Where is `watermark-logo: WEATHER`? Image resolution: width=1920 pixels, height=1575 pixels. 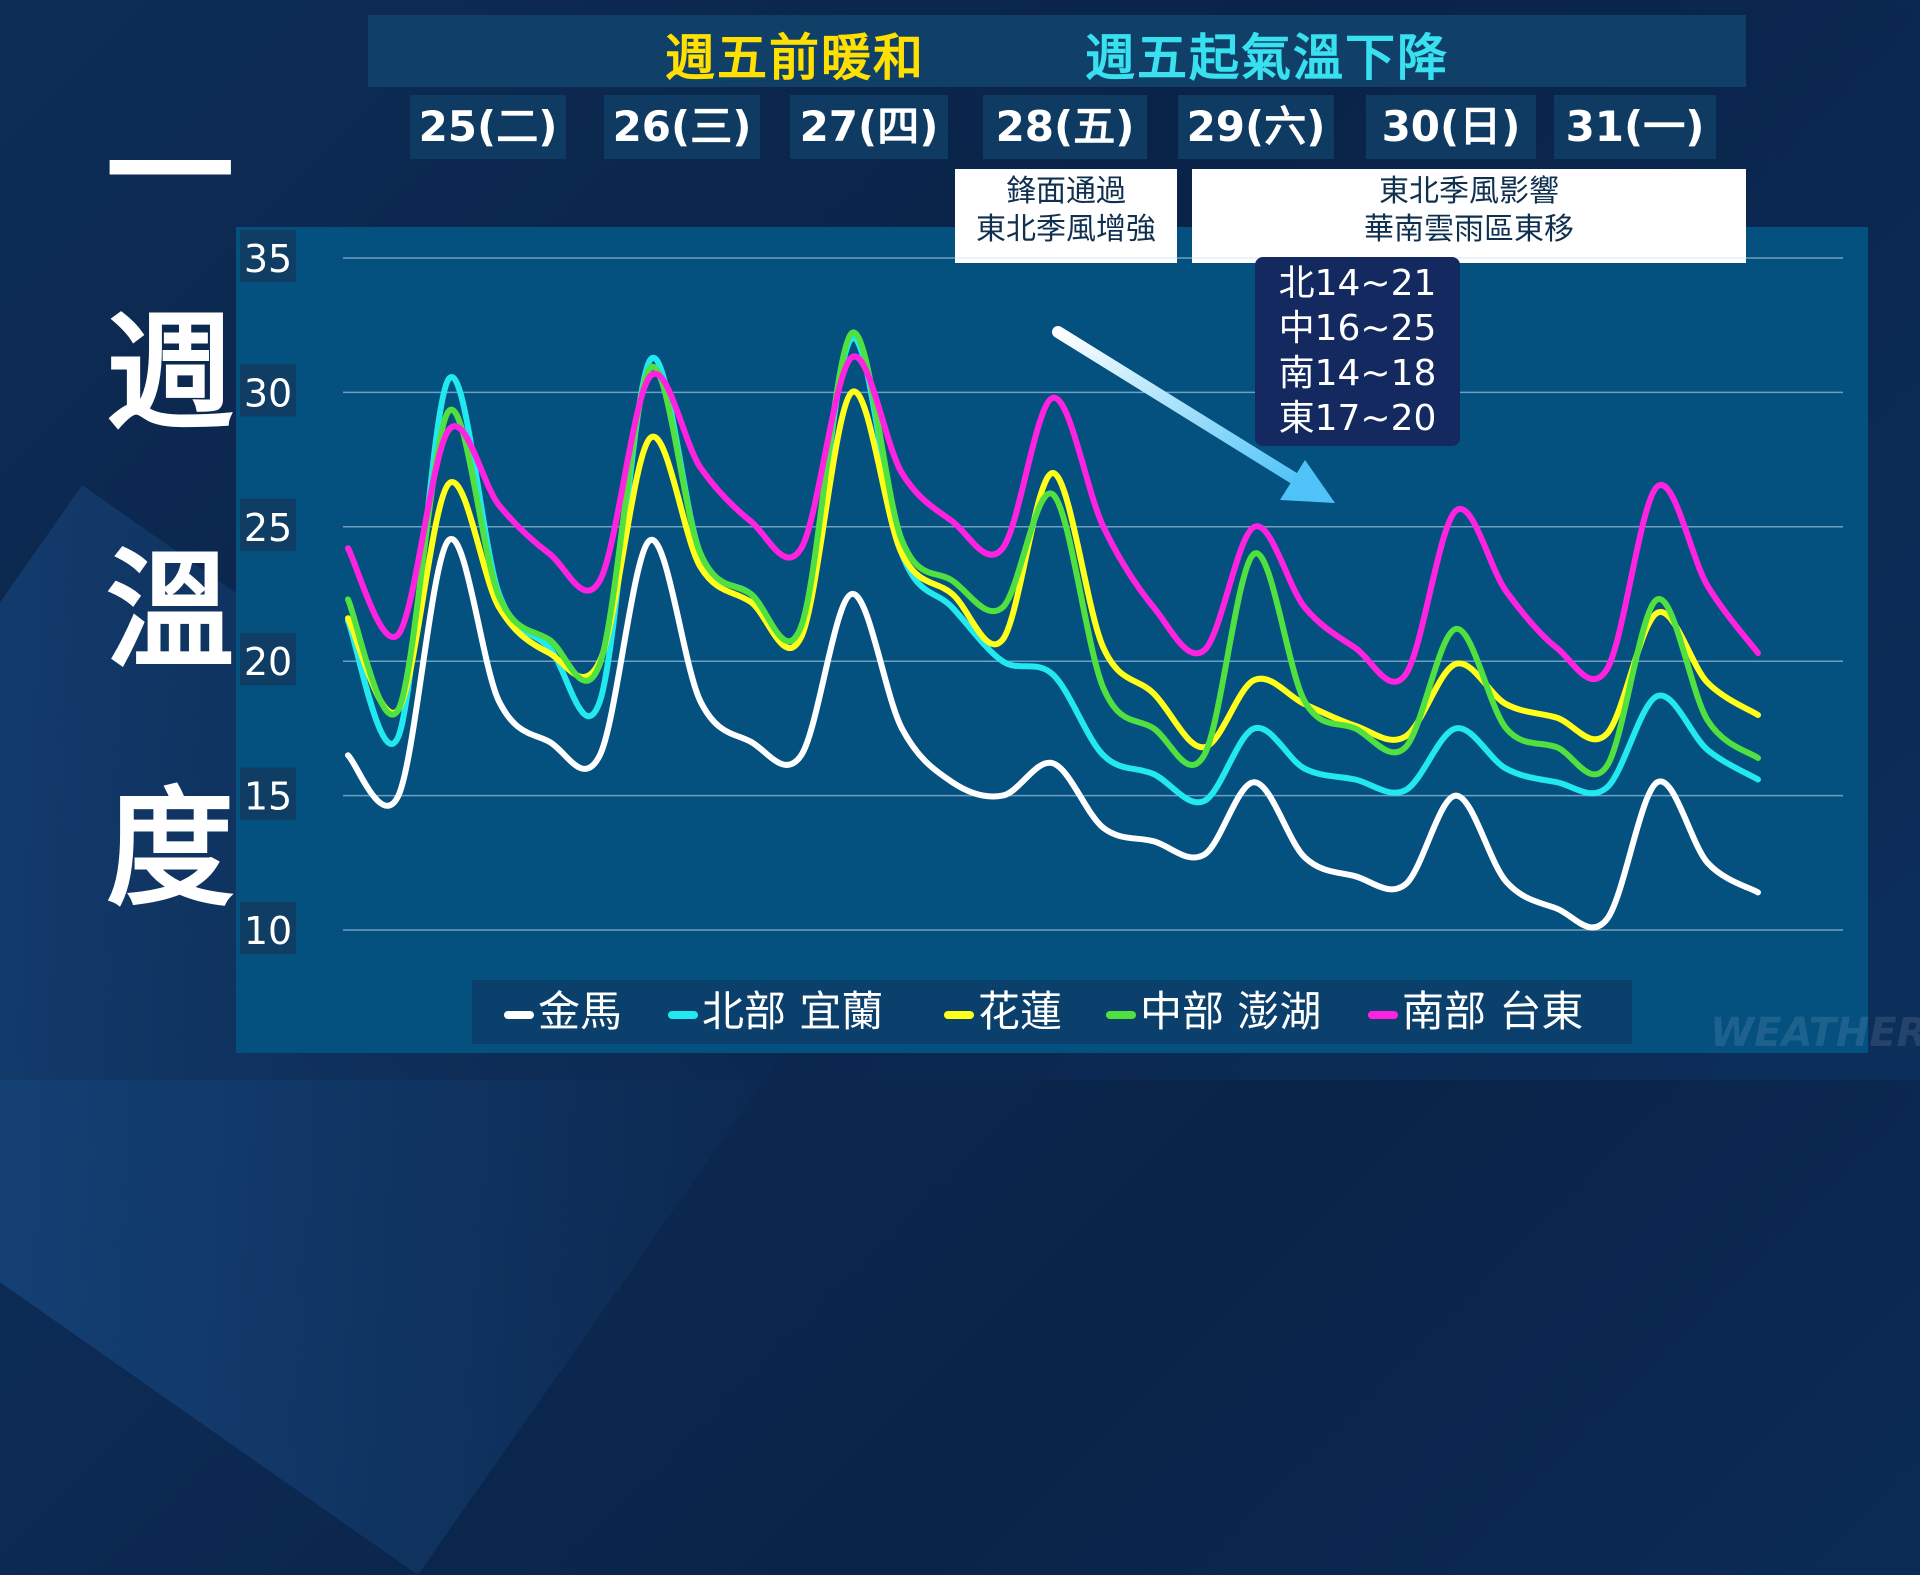
watermark-logo: WEATHER is located at coordinates (1815, 1033).